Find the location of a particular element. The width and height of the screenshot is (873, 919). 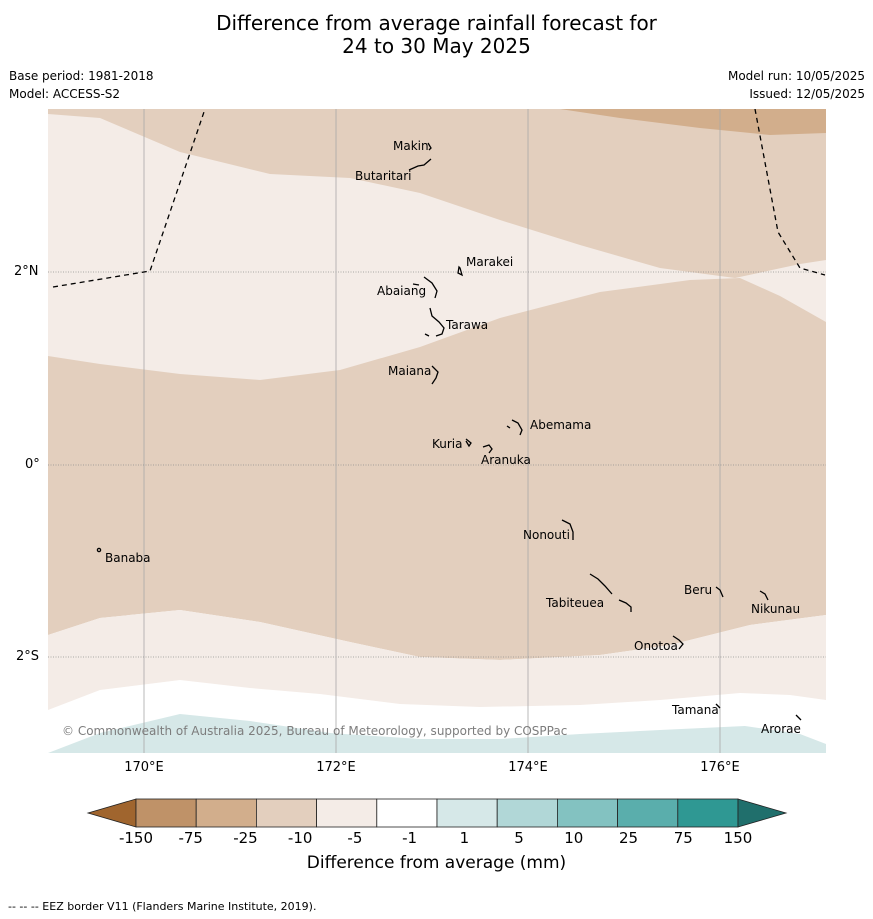

place-label-onotoa: Onotoa is located at coordinates (656, 646).